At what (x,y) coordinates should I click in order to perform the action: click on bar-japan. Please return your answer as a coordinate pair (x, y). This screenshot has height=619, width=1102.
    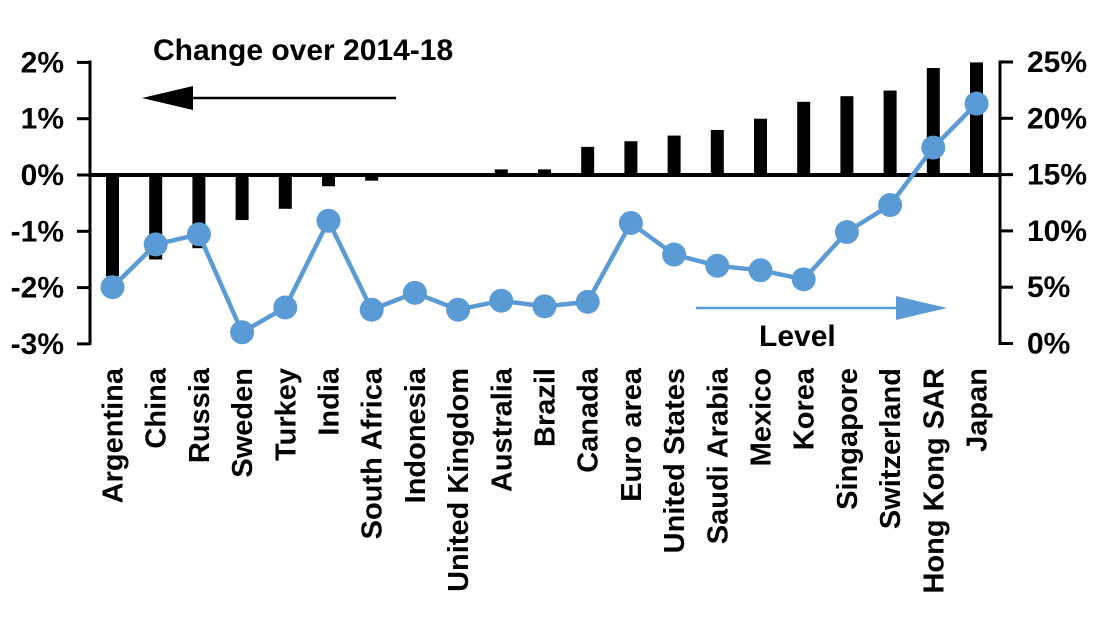
    Looking at the image, I should click on (976, 118).